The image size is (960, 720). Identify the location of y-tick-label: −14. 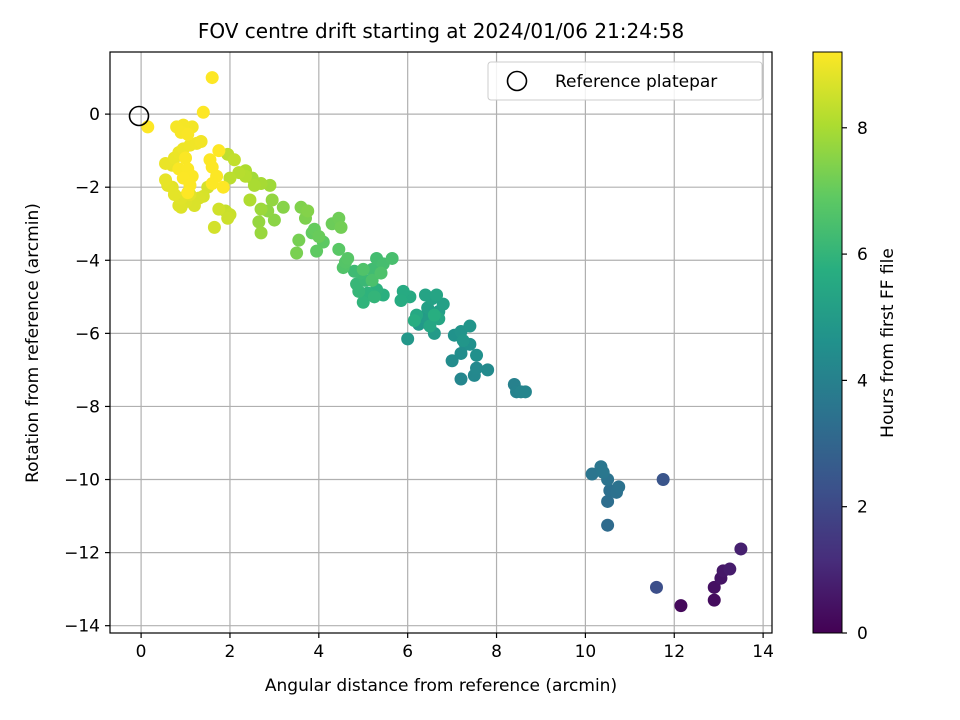
(82, 627).